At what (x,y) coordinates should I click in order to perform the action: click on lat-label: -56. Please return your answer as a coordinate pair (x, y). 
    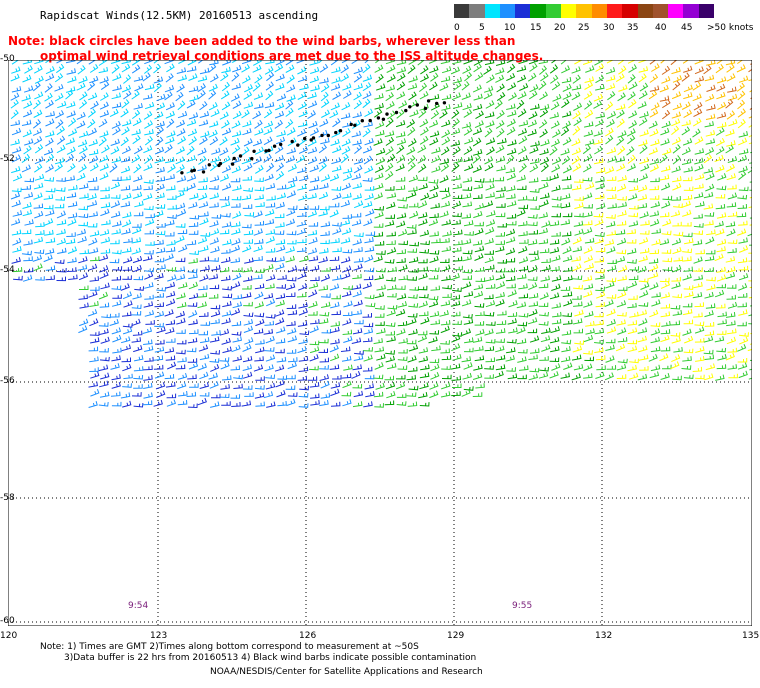
    Looking at the image, I should click on (7, 381).